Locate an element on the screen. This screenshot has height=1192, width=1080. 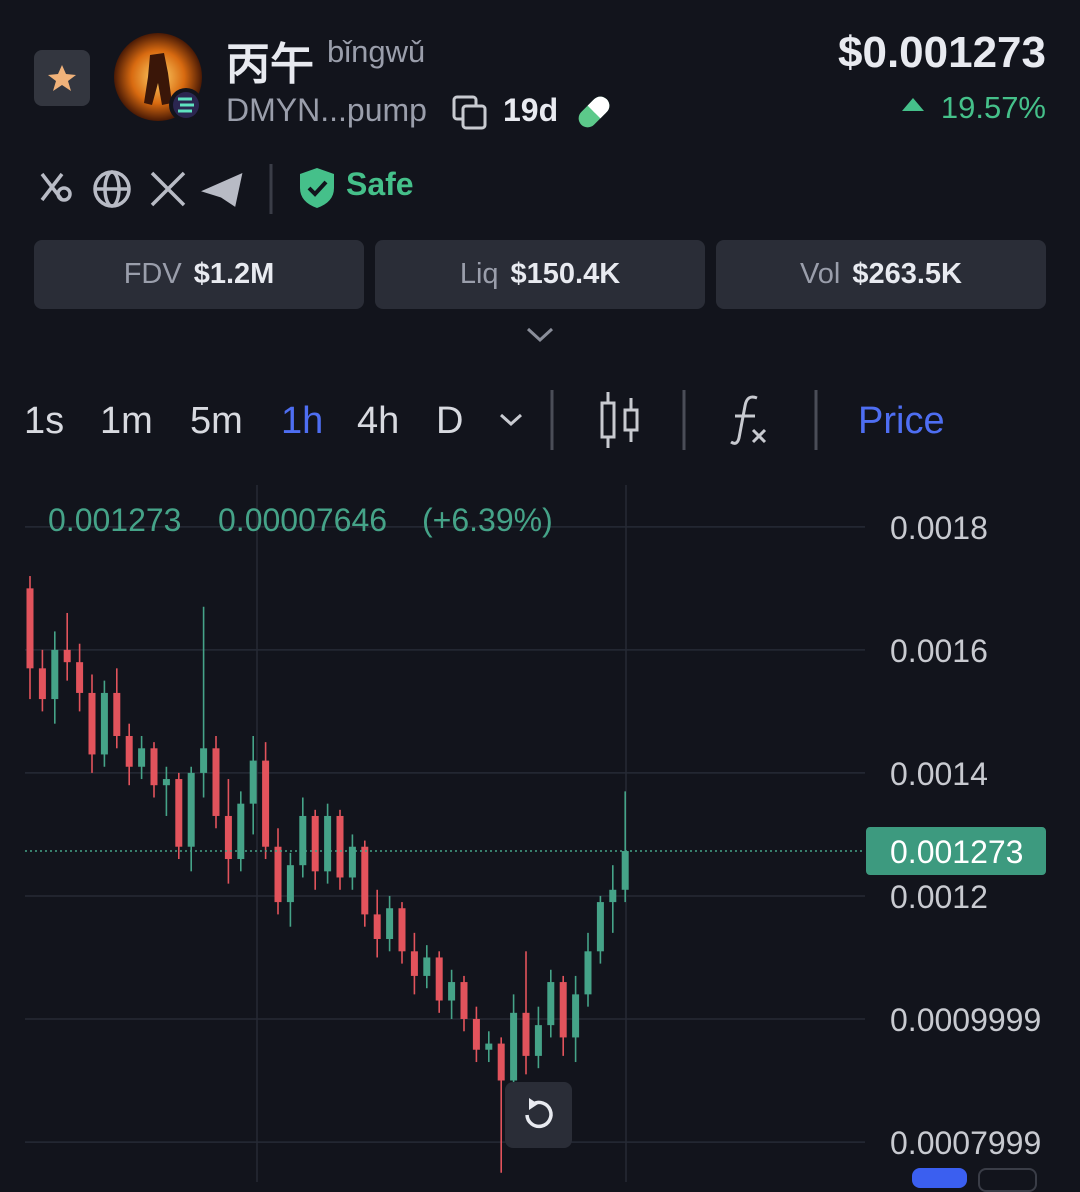
copy-icon is located at coordinates (470, 113).